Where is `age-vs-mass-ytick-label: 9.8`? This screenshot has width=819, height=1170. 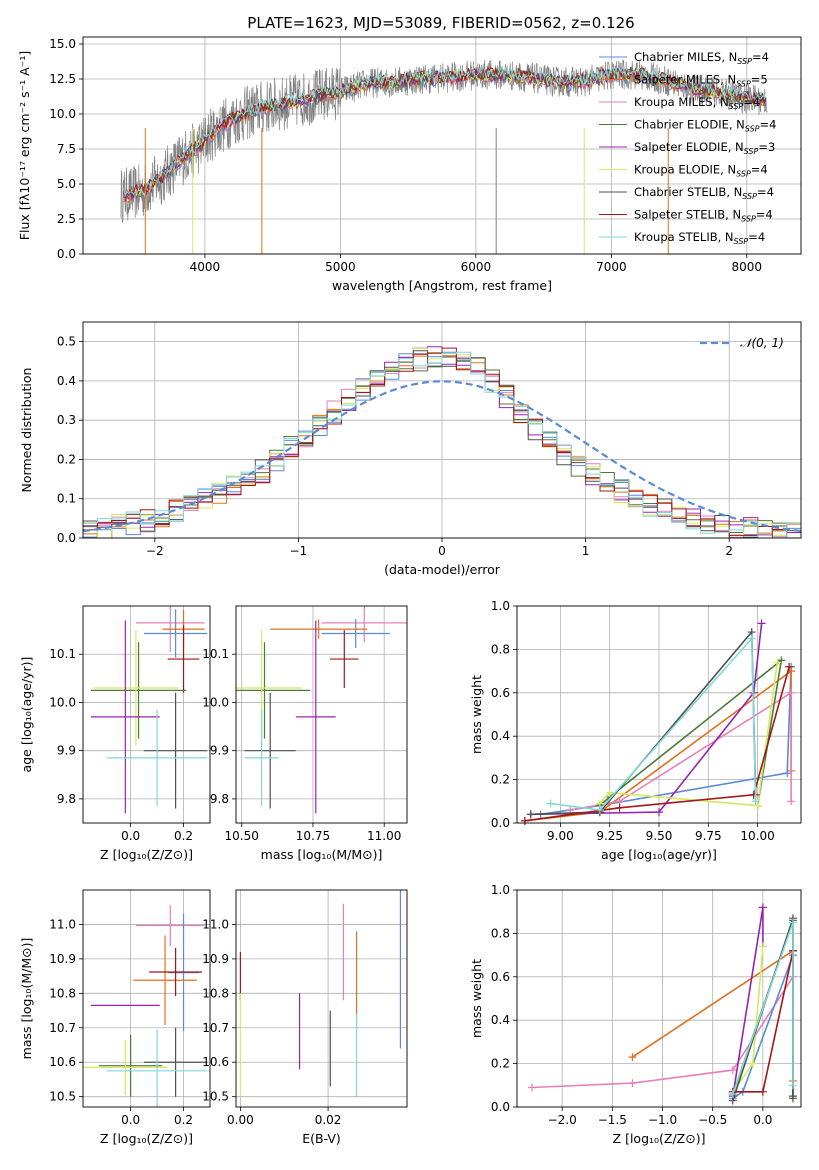
age-vs-mass-ytick-label: 9.8 is located at coordinates (219, 799).